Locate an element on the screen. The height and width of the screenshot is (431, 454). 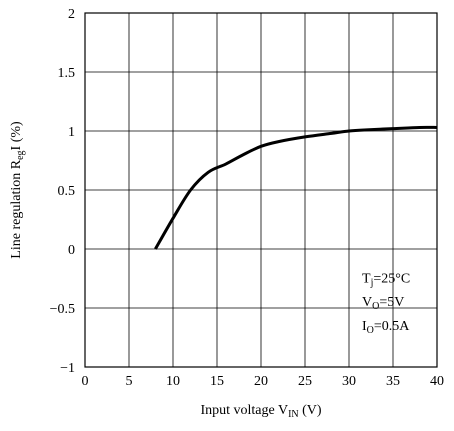
annotation-vo: VO=5V is located at coordinates (383, 303).